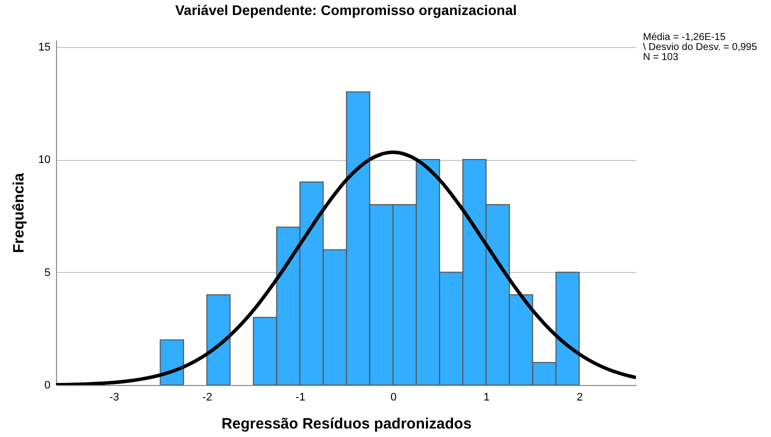 The width and height of the screenshot is (771, 437). What do you see at coordinates (44, 160) in the screenshot?
I see `y-tick-label: 10` at bounding box center [44, 160].